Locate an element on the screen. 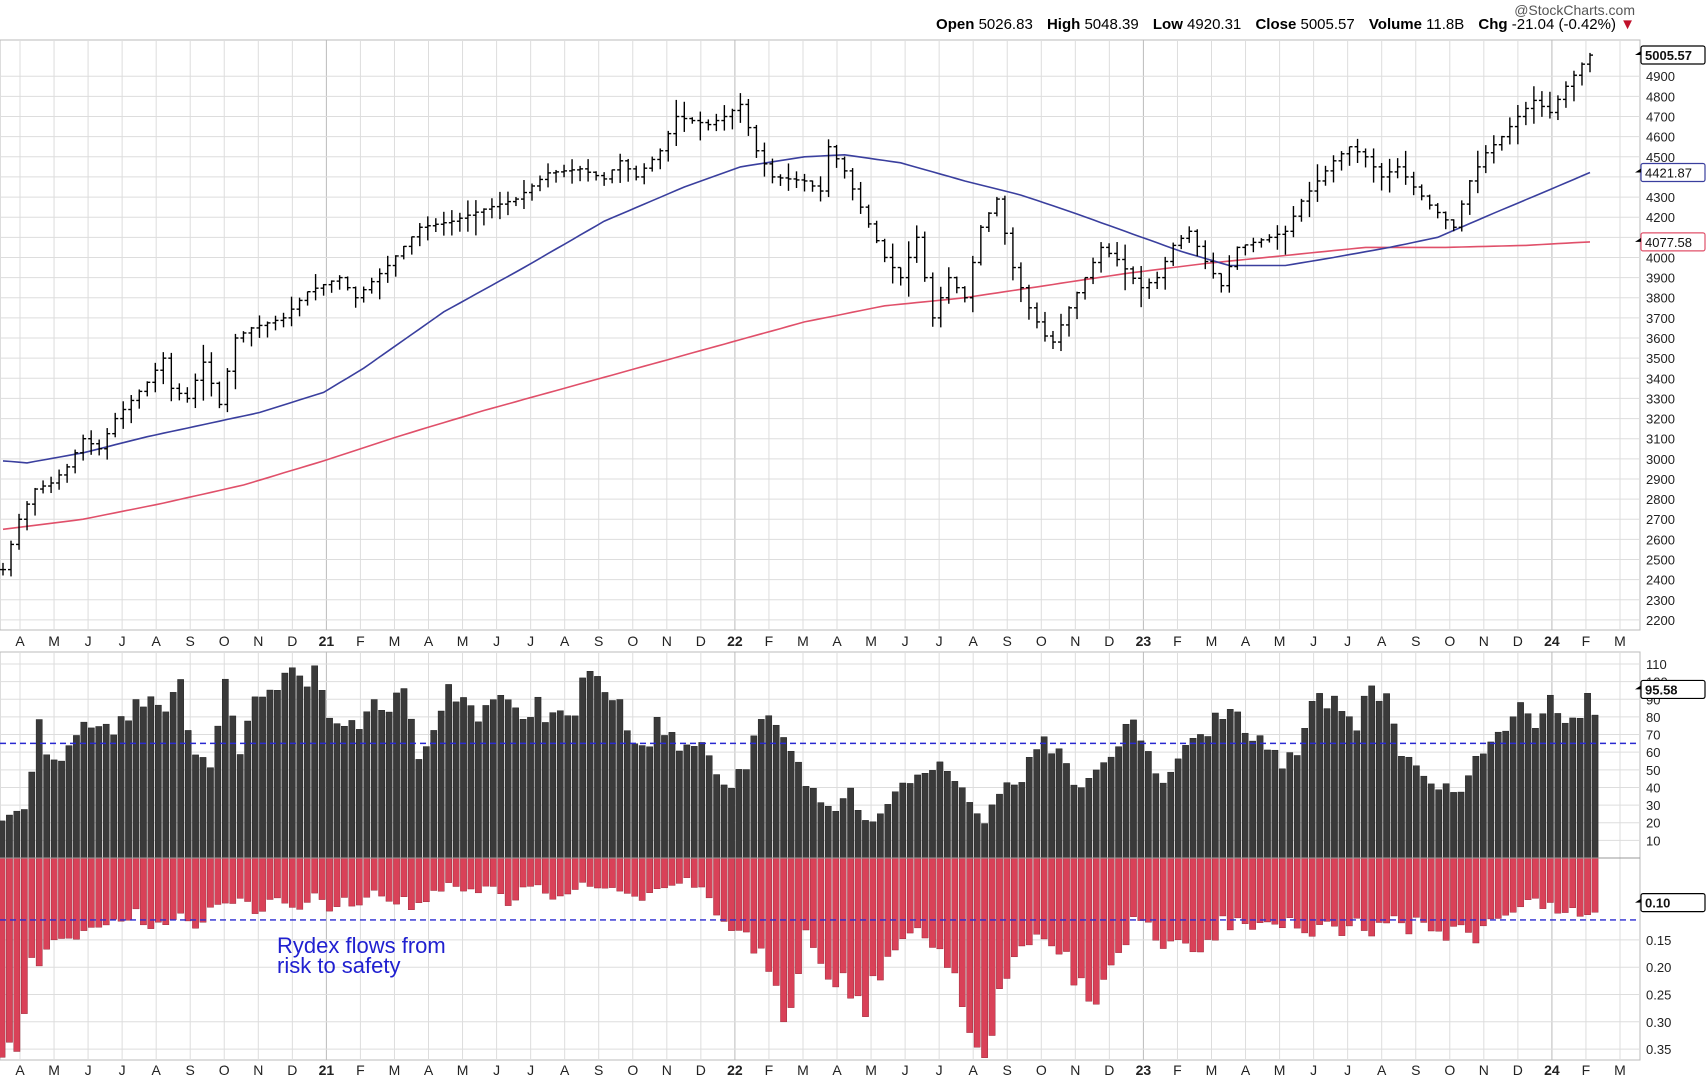 The width and height of the screenshot is (1707, 1077). high-label: High is located at coordinates (1063, 24).